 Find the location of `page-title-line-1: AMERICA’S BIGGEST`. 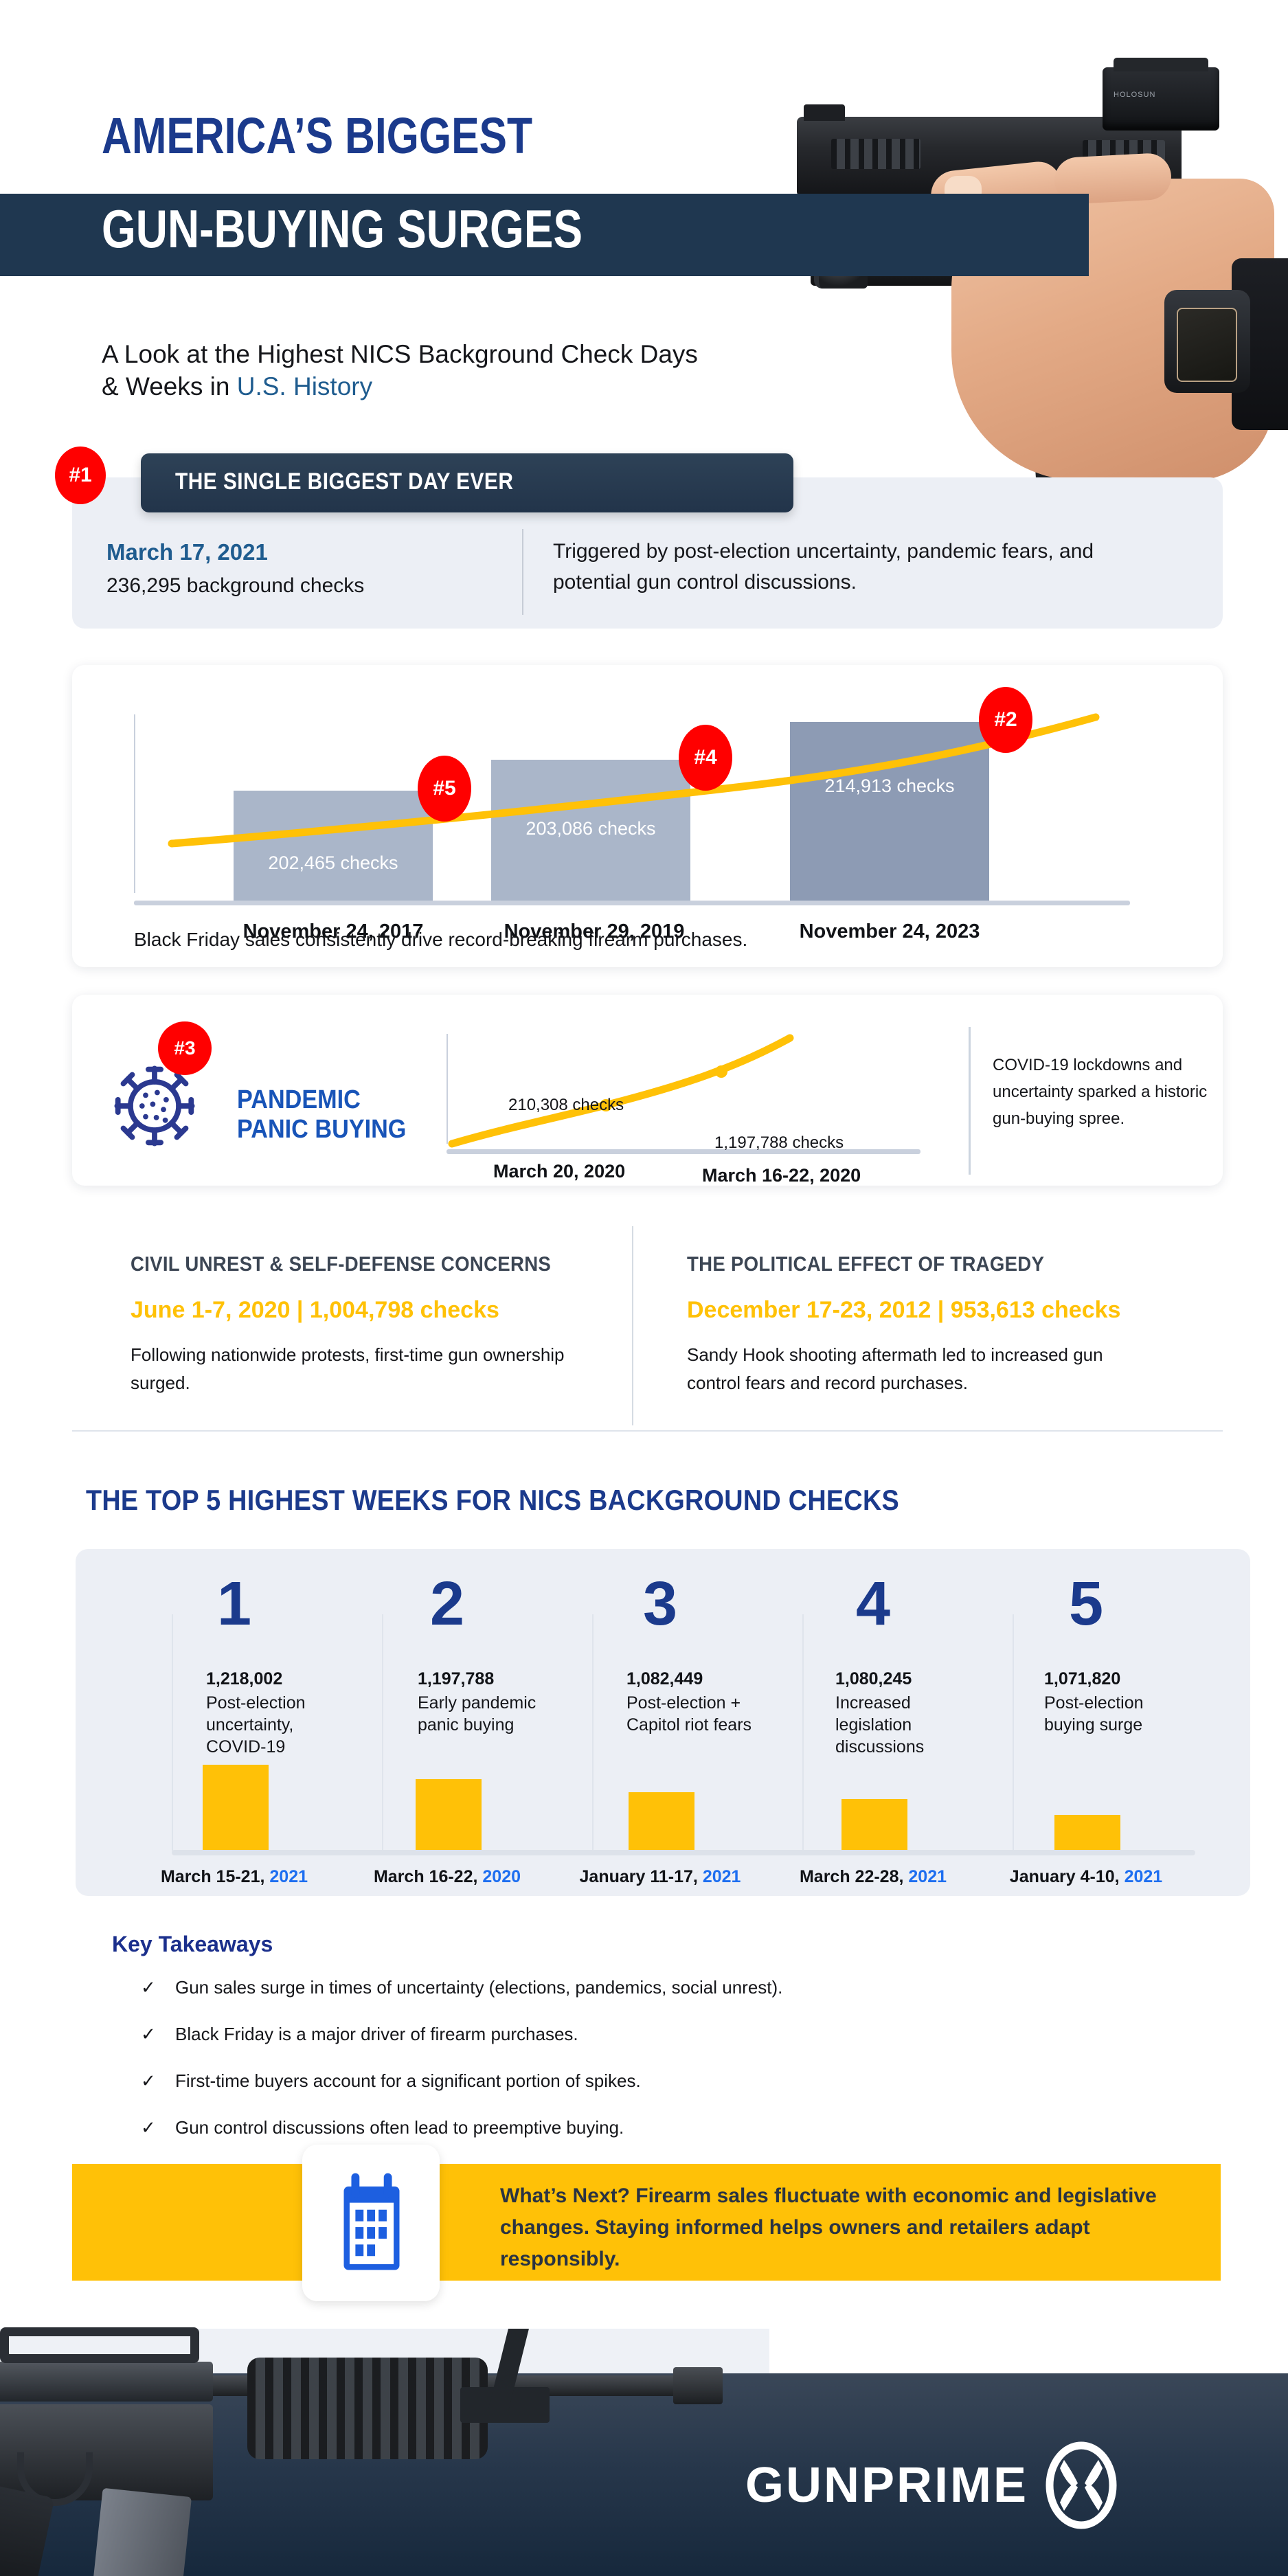

page-title-line-1: AMERICA’S BIGGEST is located at coordinates (317, 135).